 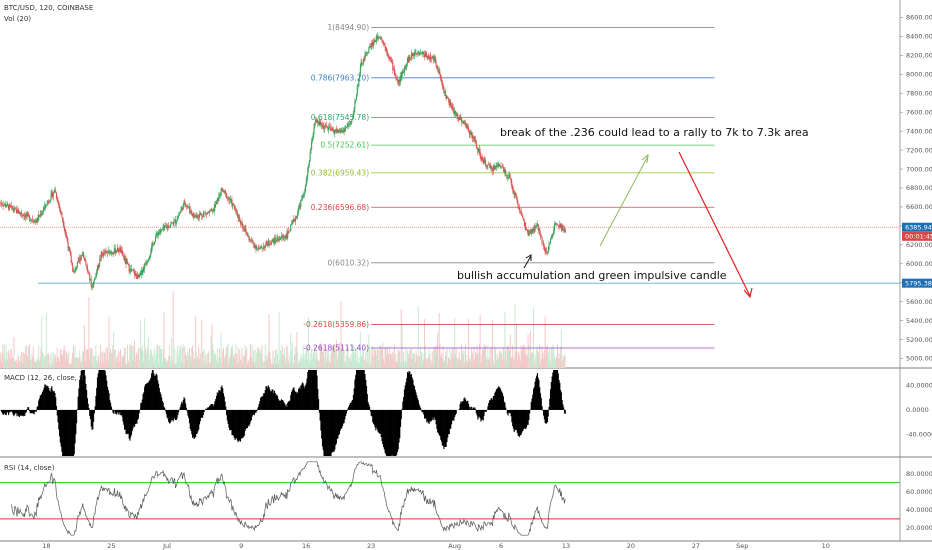 What do you see at coordinates (919, 264) in the screenshot?
I see `price-tick-label: 6000.00` at bounding box center [919, 264].